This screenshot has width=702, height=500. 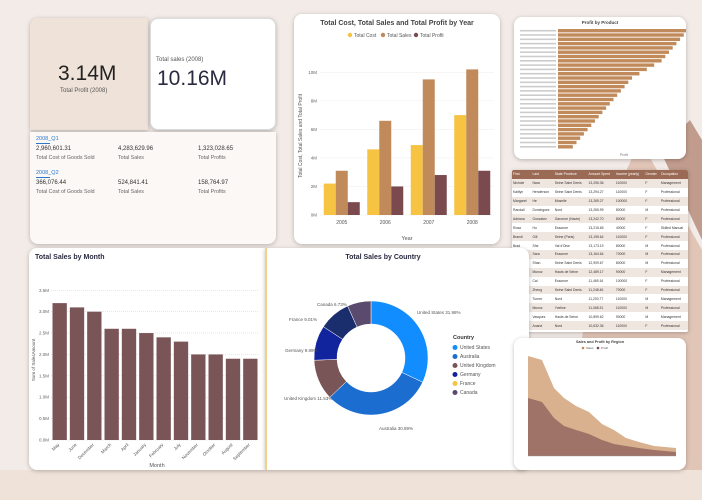 What do you see at coordinates (478, 366) in the screenshot?
I see `legend-label: United Kingdom` at bounding box center [478, 366].